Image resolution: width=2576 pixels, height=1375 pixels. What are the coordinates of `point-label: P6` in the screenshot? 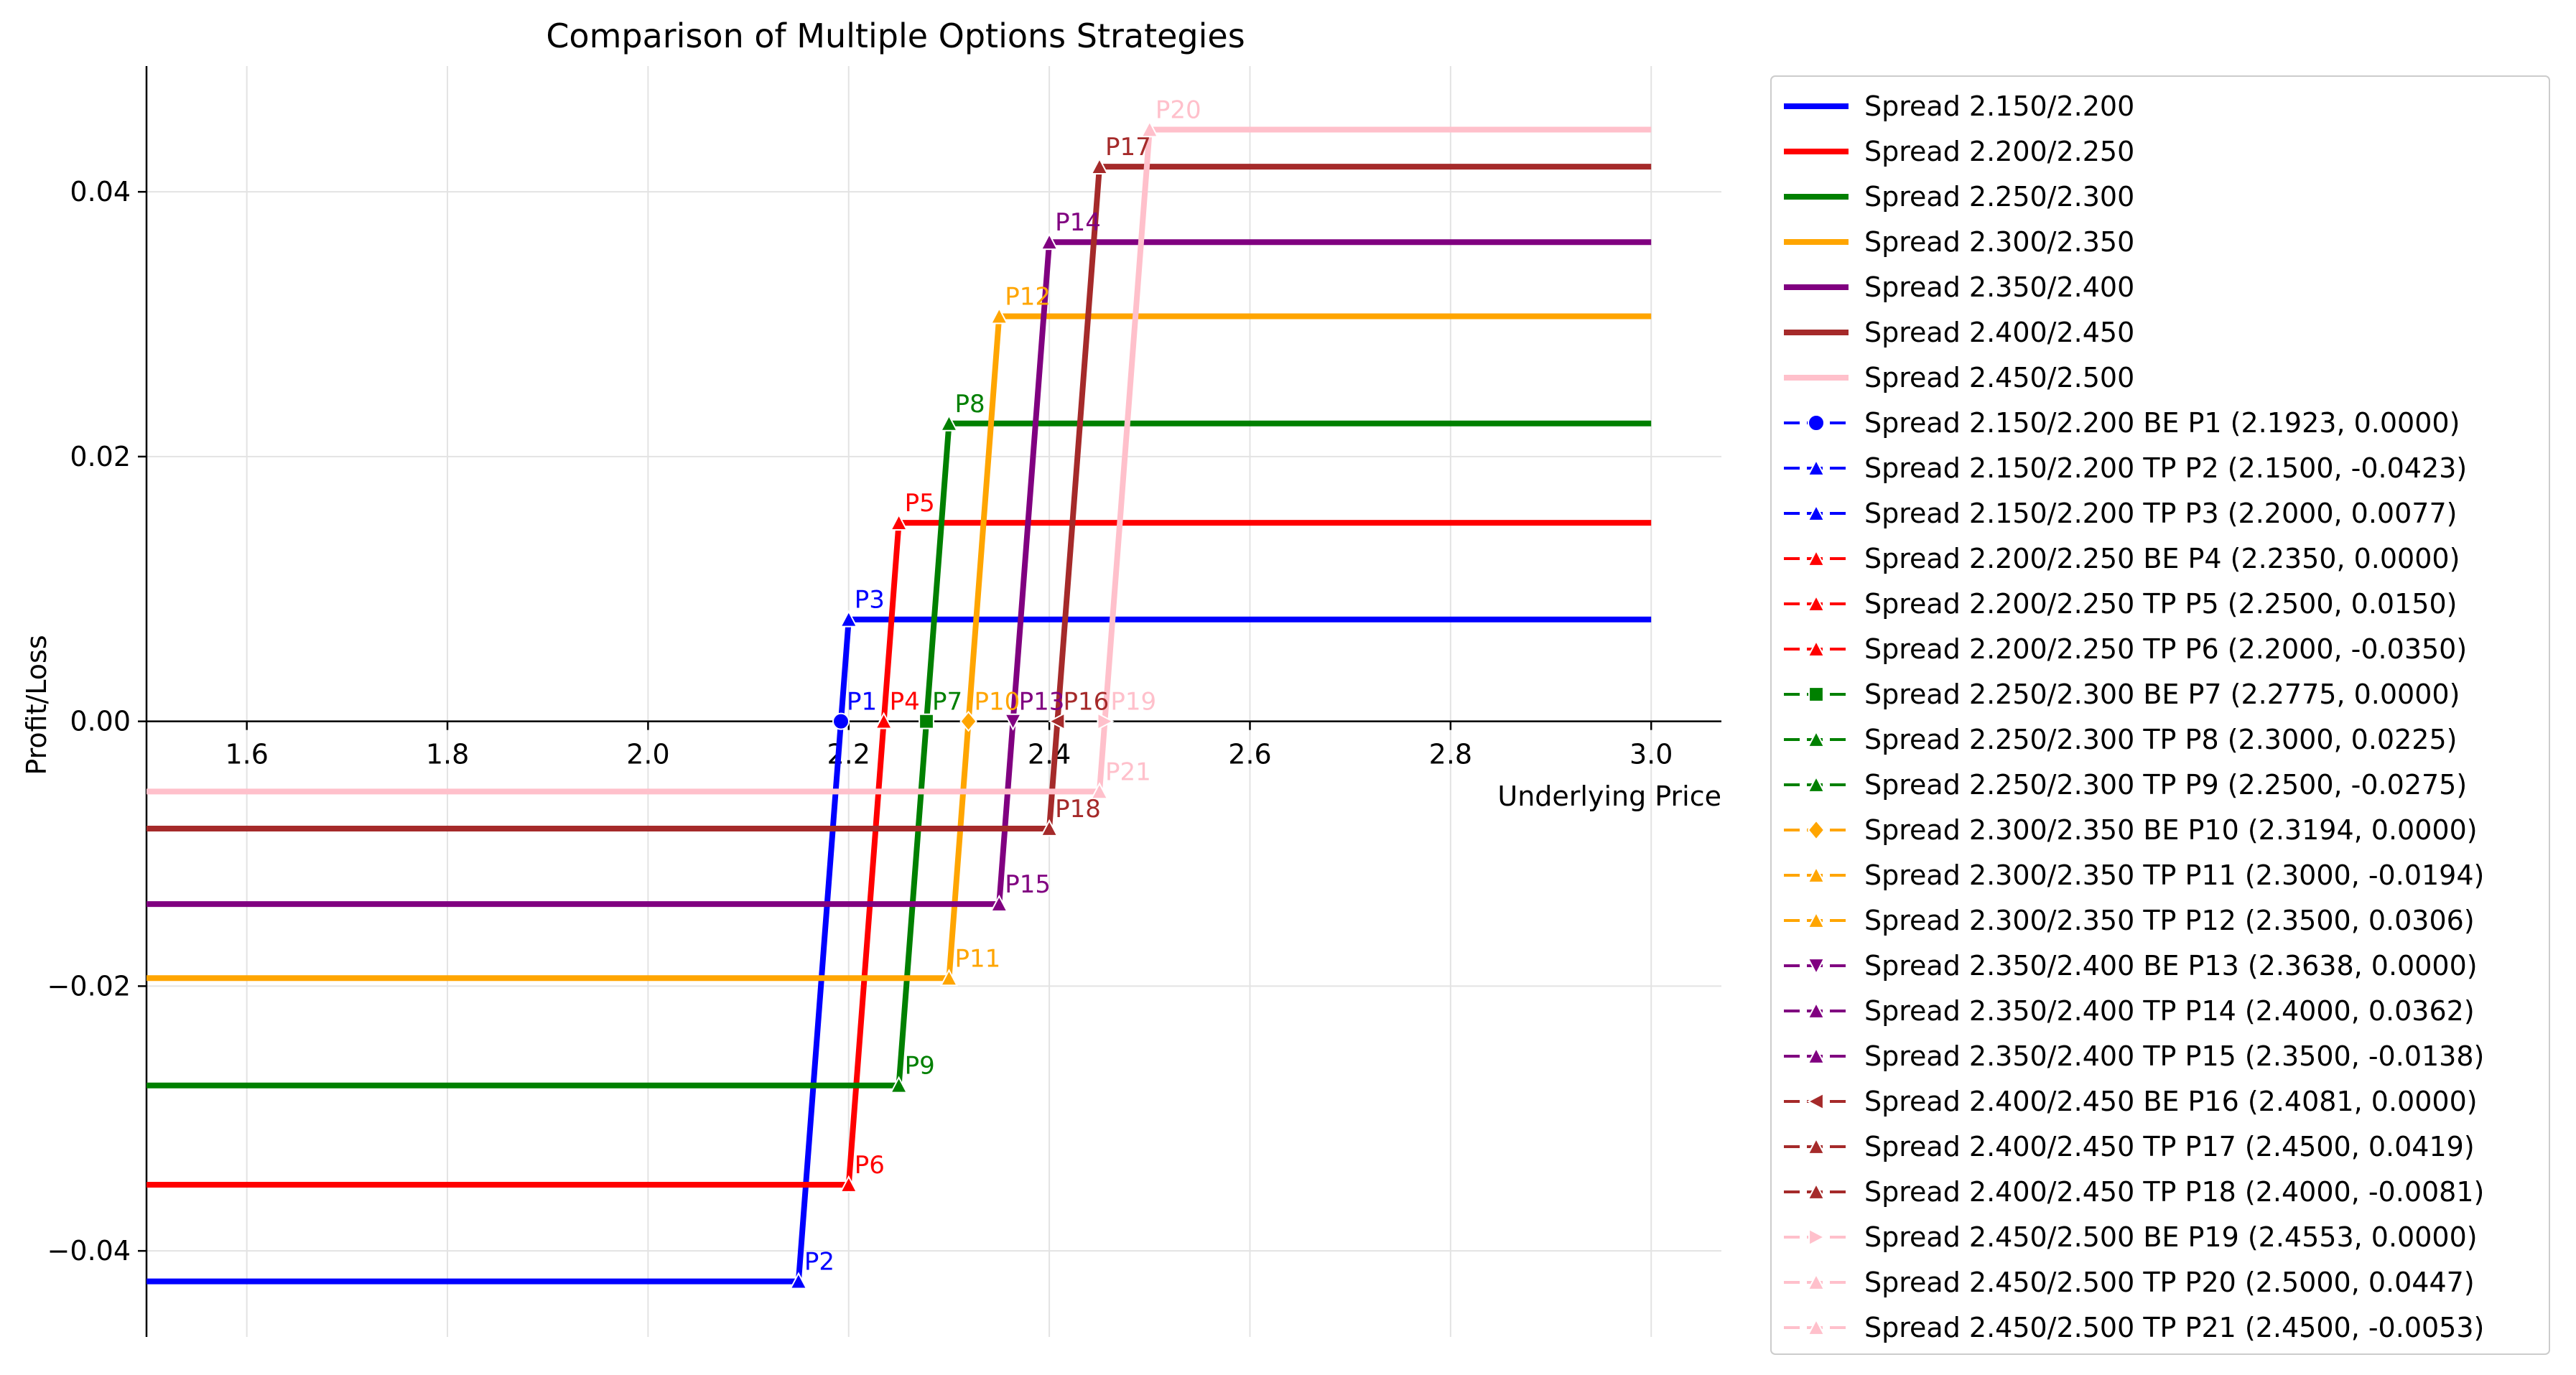 It's located at (870, 1165).